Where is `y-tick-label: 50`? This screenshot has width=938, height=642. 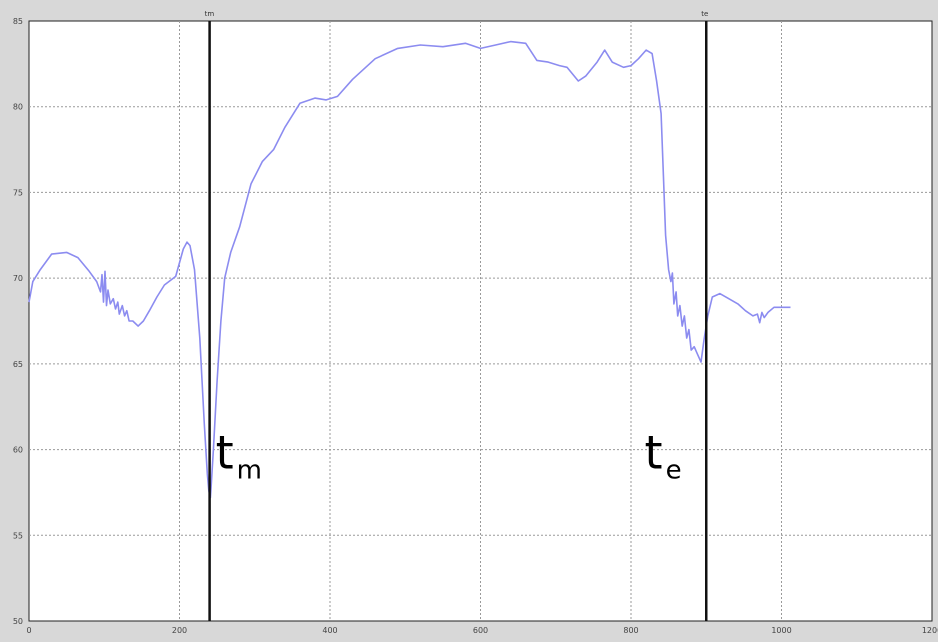 y-tick-label: 50 is located at coordinates (18, 621).